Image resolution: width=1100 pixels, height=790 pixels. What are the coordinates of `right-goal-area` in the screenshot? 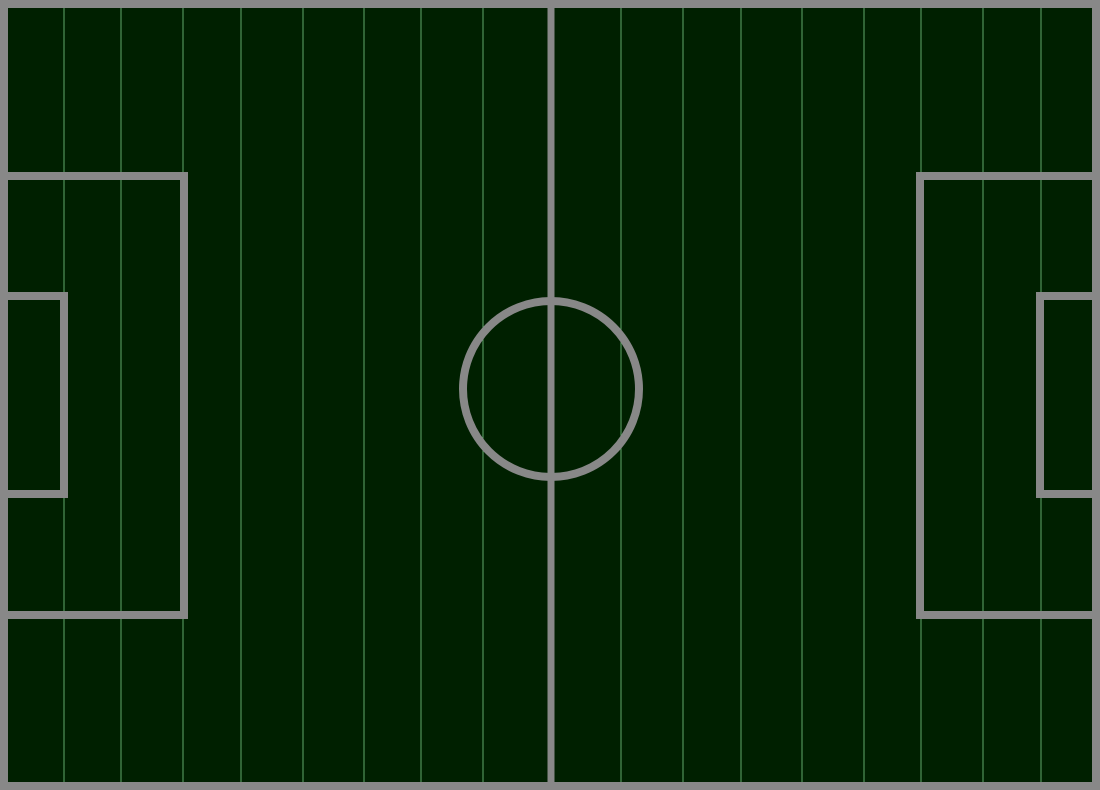 It's located at (1068, 395).